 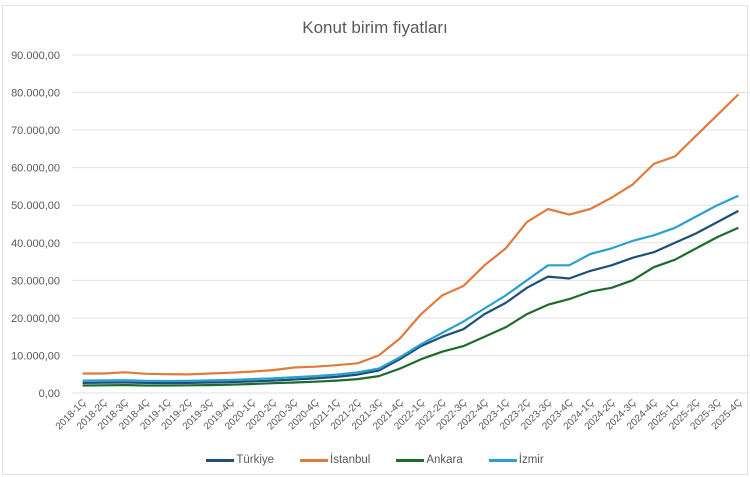 I want to click on y-tick-label: 40.000,00, so click(x=35, y=244).